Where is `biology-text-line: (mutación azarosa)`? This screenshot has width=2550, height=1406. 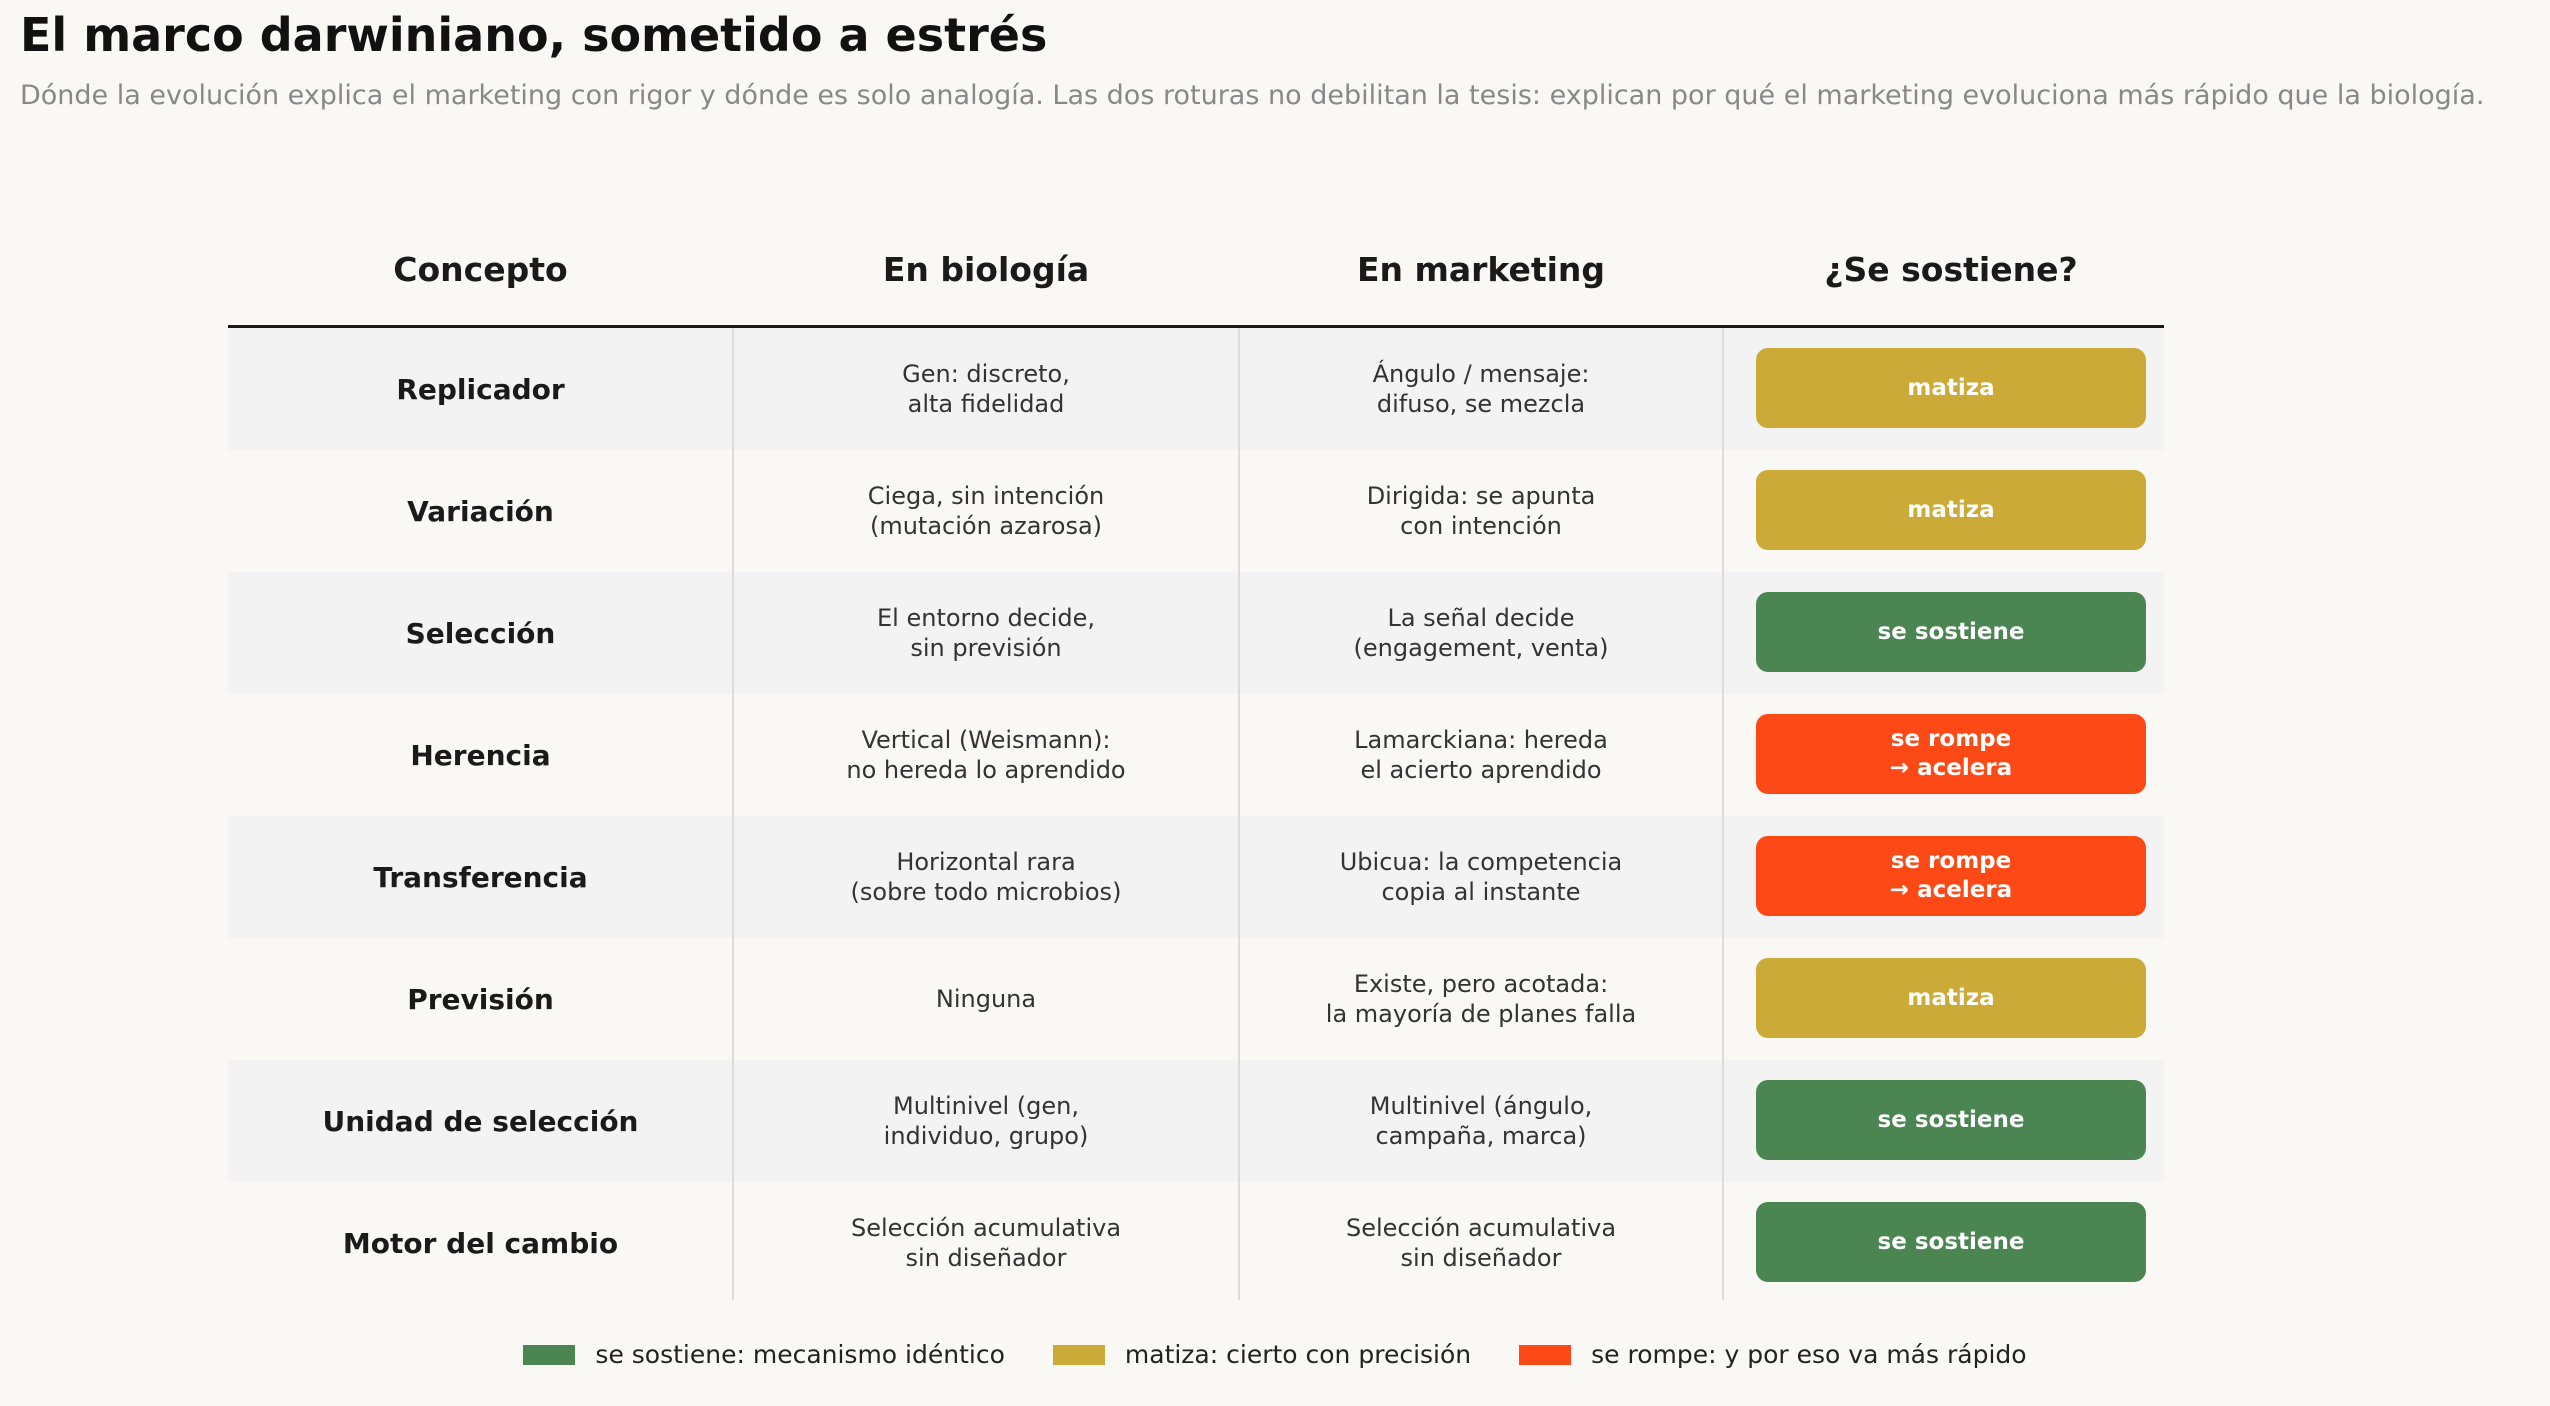 biology-text-line: (mutación azarosa) is located at coordinates (986, 526).